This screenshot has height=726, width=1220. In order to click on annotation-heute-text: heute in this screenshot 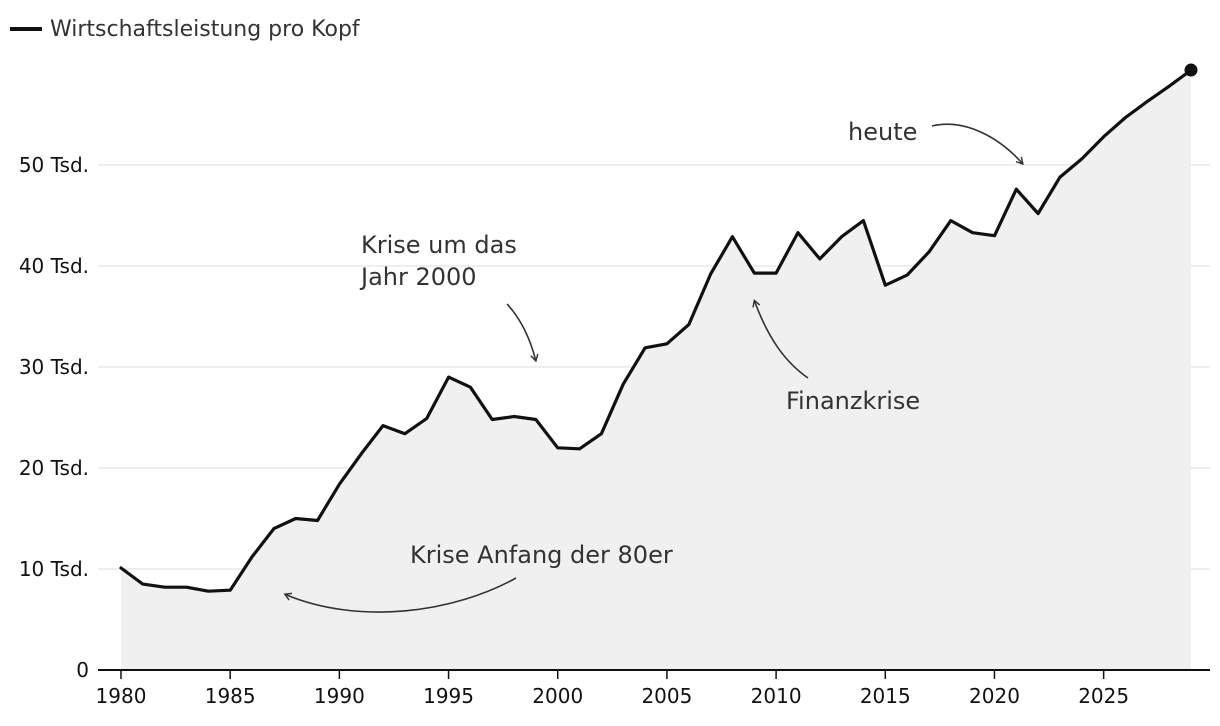, I will do `click(882, 132)`.